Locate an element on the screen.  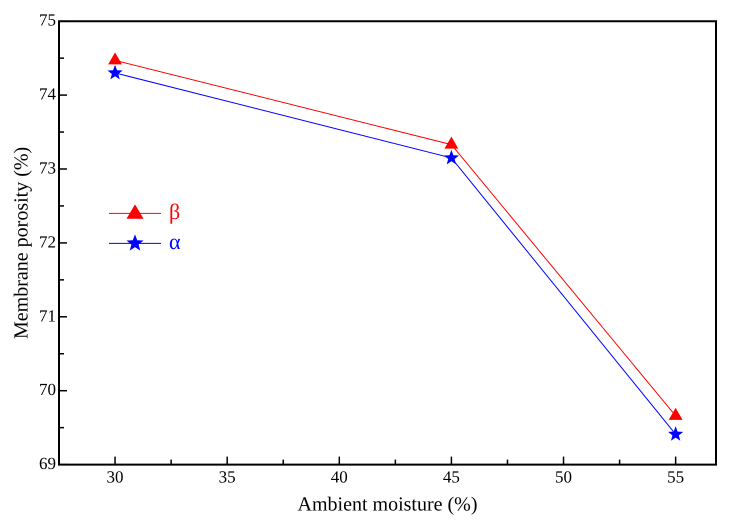
y-tick-label: 70 is located at coordinates (47, 390).